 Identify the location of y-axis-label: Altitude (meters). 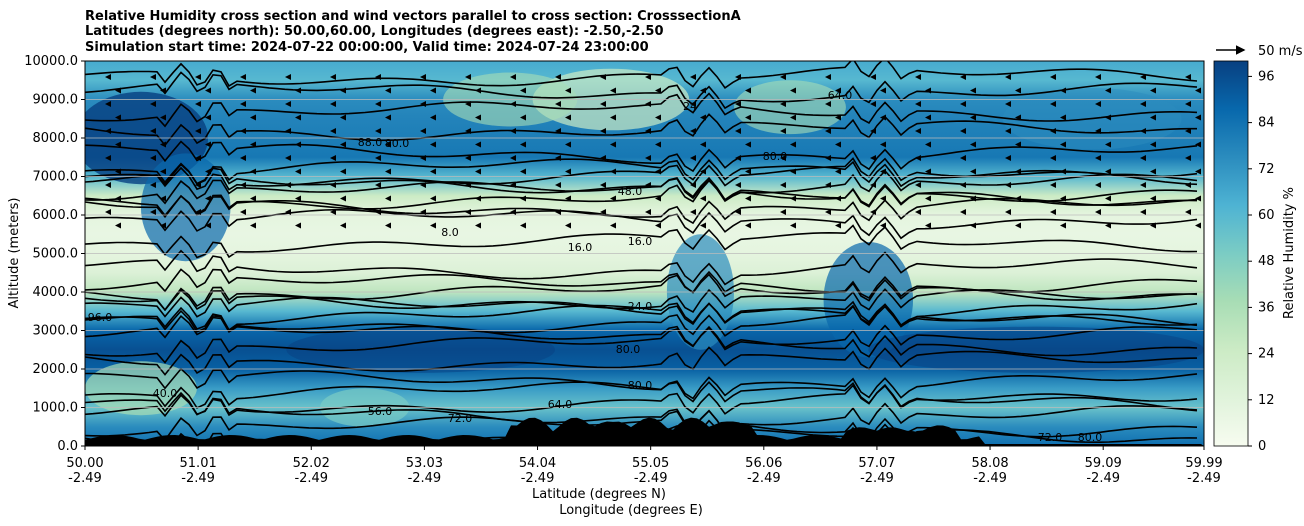
(14, 253).